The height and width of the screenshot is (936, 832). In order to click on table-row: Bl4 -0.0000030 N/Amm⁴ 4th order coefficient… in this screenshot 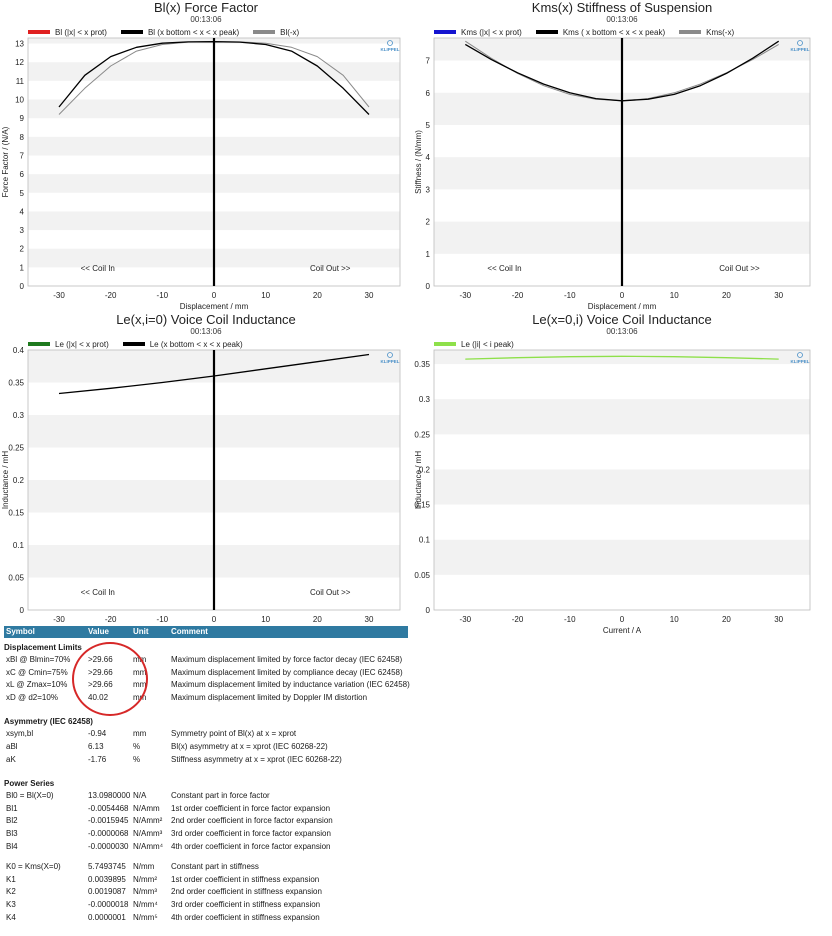, I will do `click(206, 847)`.